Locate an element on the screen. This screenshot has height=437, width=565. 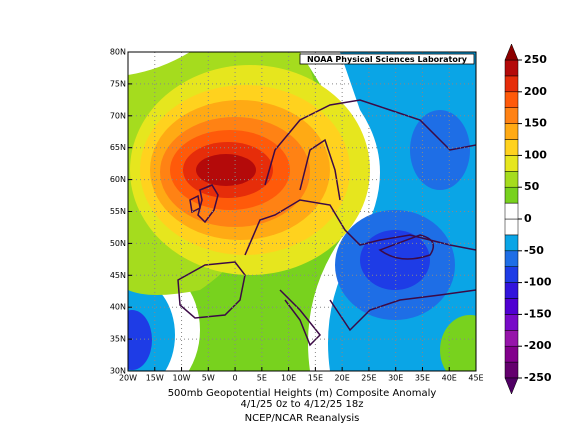
colorbar-label: -200 is located at coordinates (538, 345).